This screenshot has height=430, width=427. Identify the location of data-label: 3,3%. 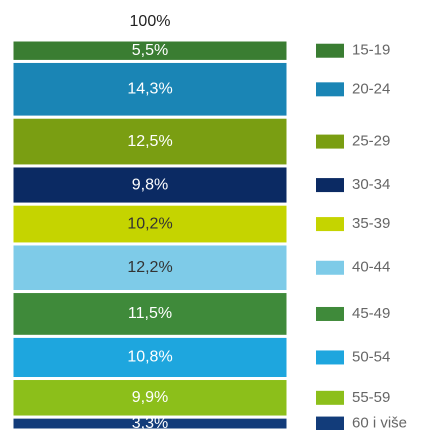
(150, 422).